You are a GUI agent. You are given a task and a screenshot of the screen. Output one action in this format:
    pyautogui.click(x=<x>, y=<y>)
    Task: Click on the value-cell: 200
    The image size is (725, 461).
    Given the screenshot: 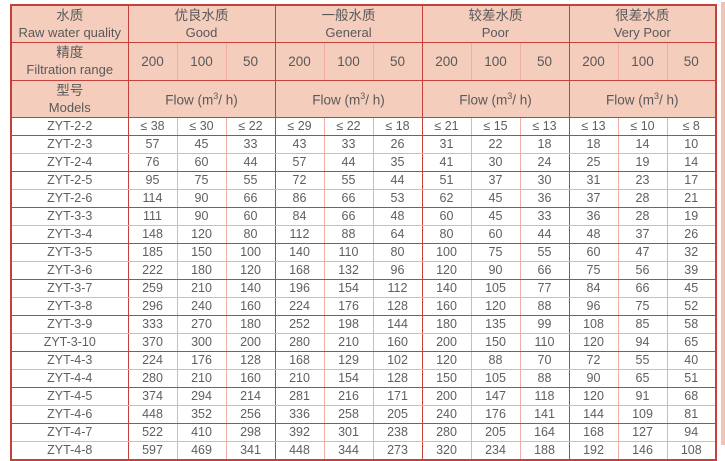 What is the action you would take?
    pyautogui.click(x=447, y=396)
    